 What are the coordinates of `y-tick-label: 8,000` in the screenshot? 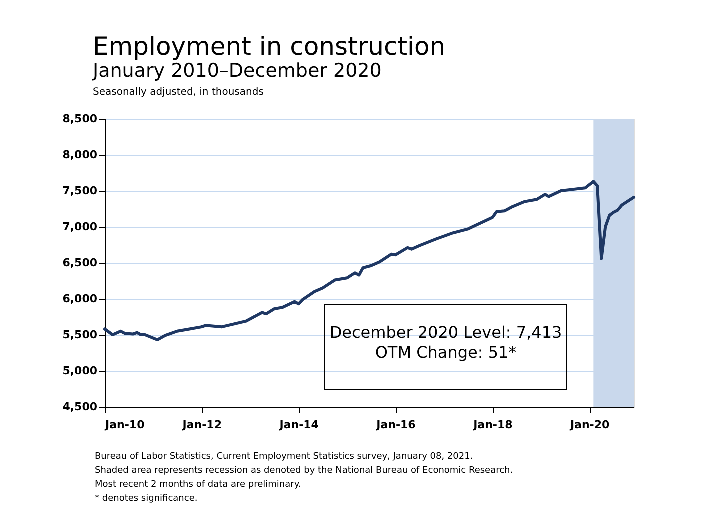 It's located at (80, 155).